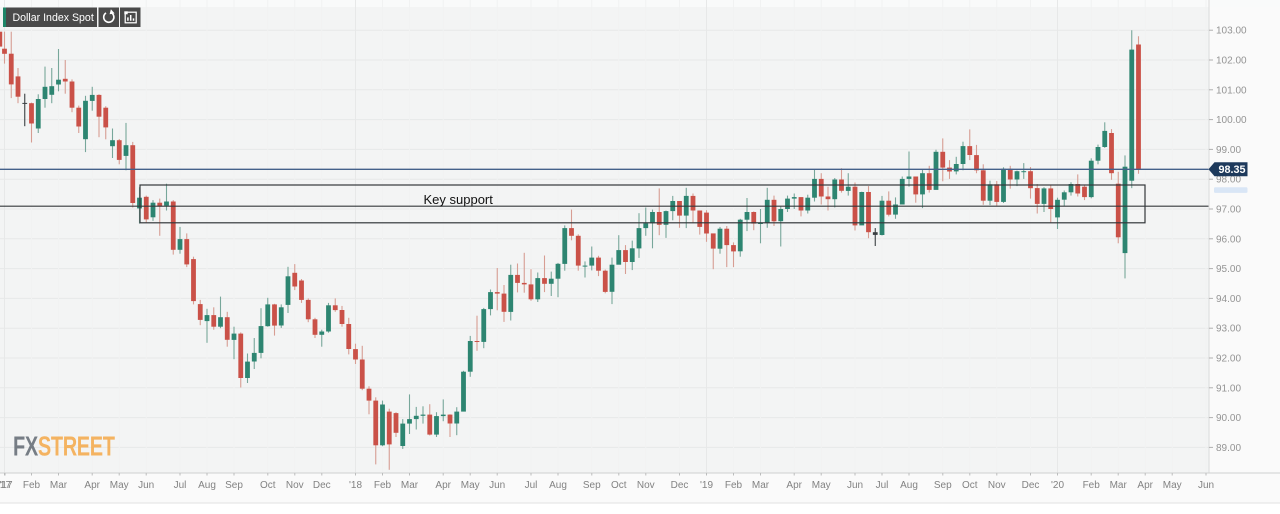  I want to click on svg-text: 90.00, so click(1228, 418).